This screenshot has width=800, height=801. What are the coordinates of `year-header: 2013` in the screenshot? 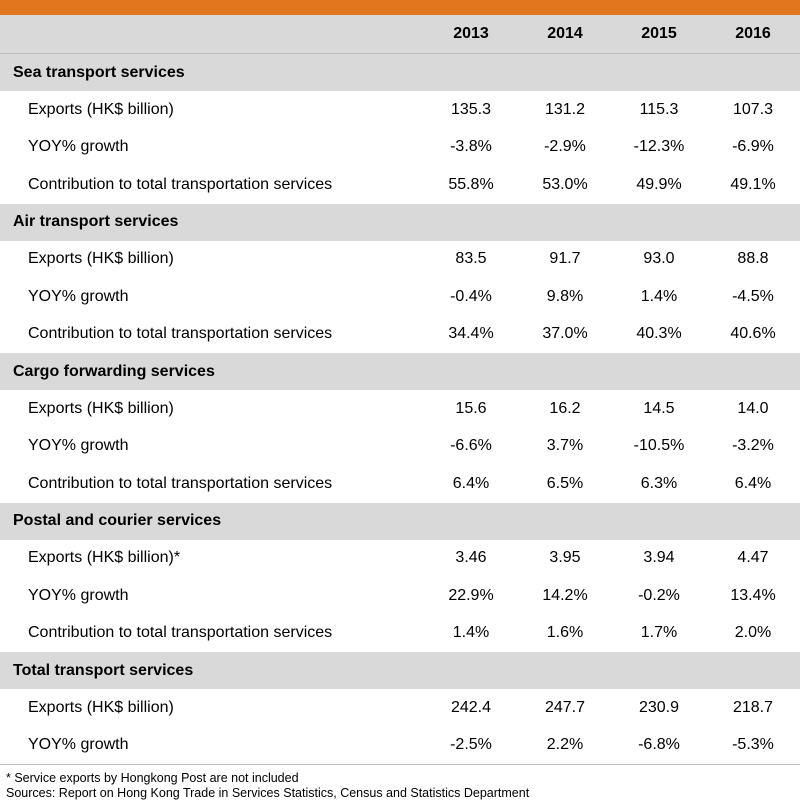 It's located at (471, 34).